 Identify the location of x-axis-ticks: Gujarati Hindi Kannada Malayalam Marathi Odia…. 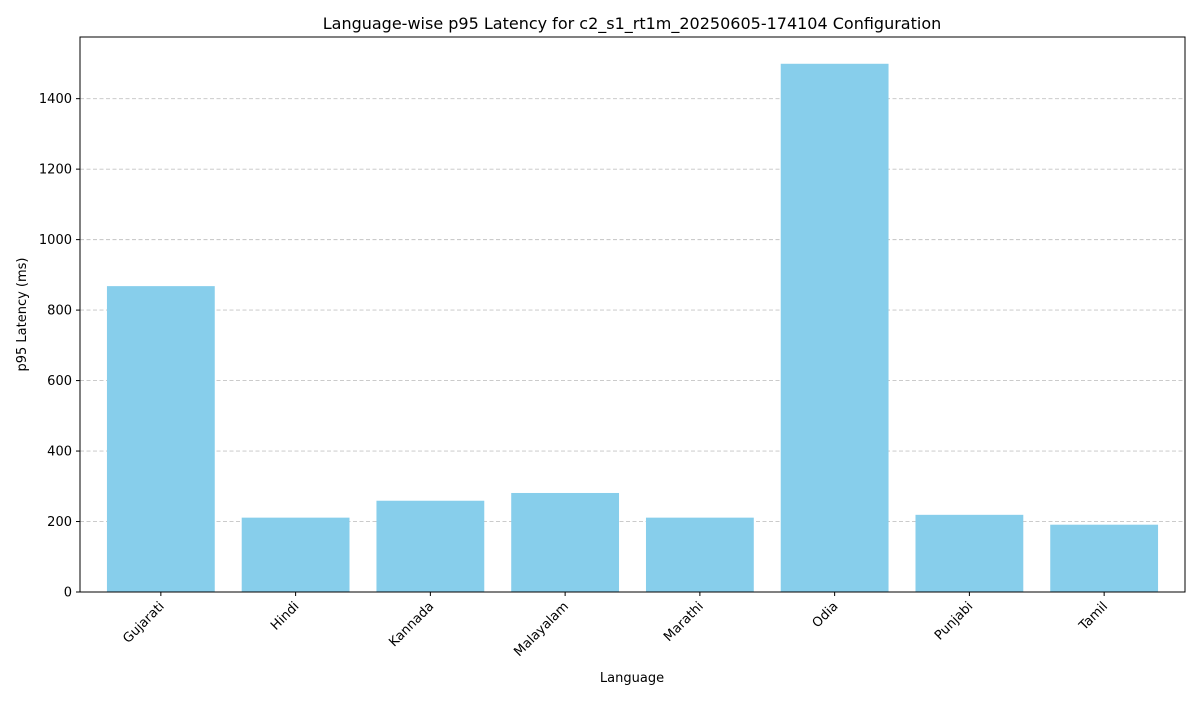
(615, 626).